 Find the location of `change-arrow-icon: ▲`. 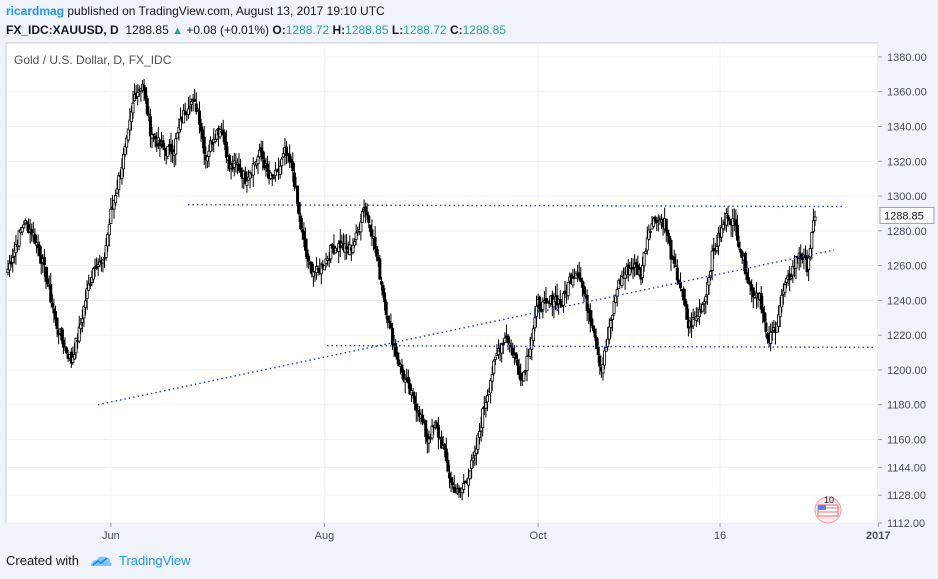

change-arrow-icon: ▲ is located at coordinates (177, 31).